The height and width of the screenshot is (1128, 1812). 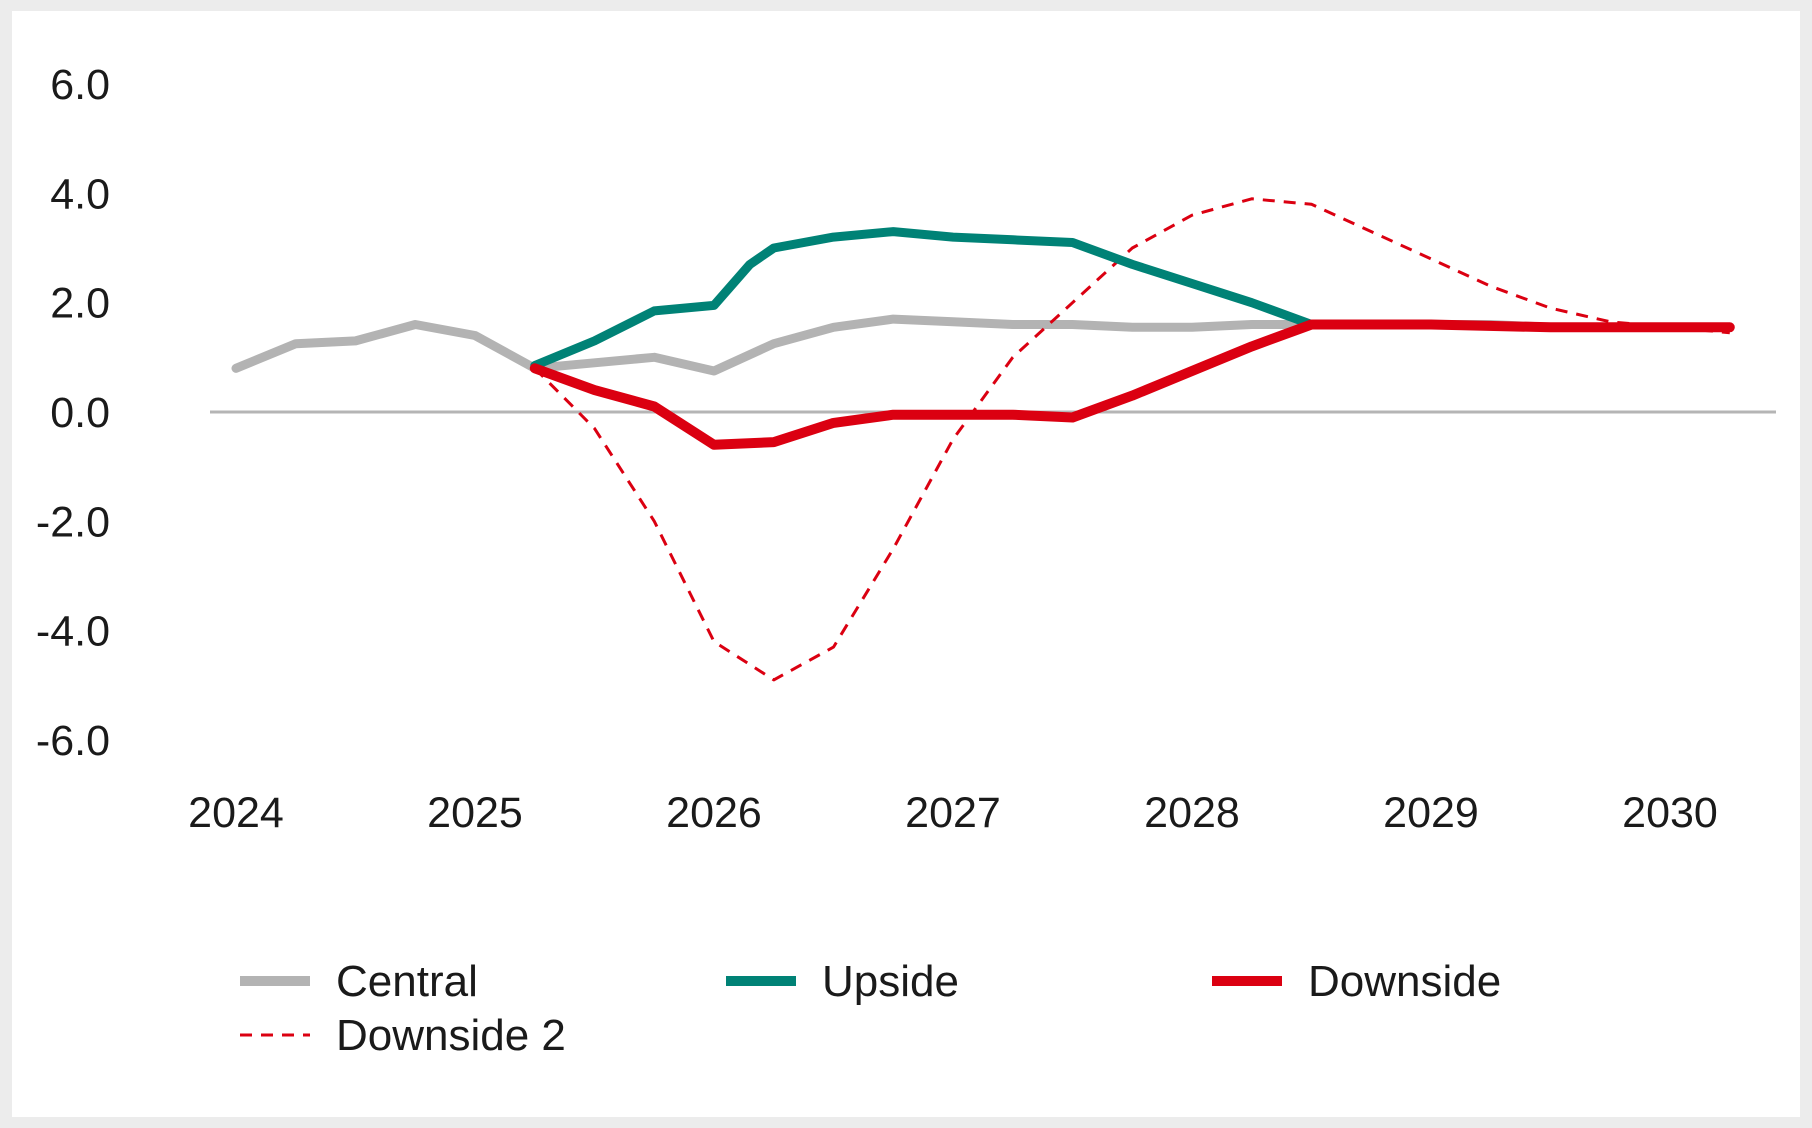 I want to click on x-tick-label: 2025, so click(x=475, y=813).